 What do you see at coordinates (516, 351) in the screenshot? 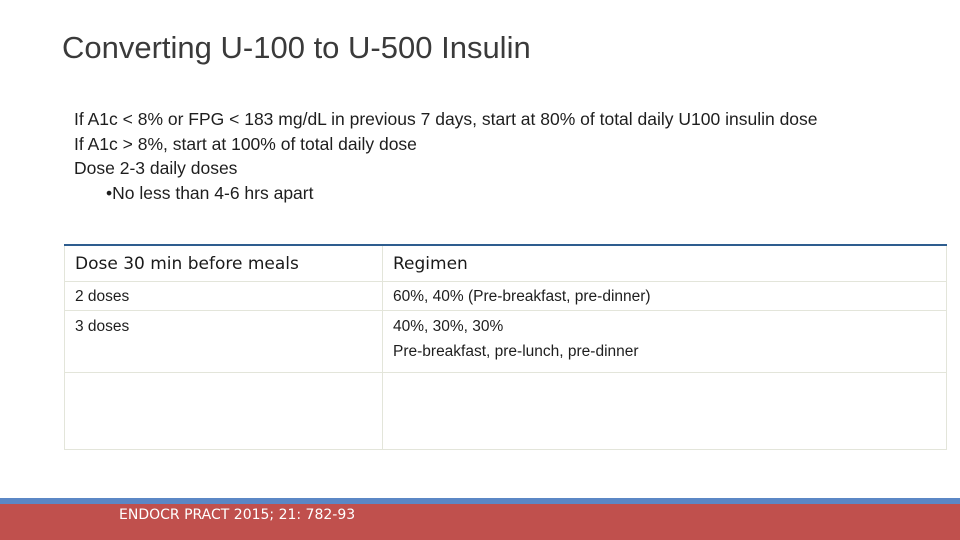
I see `regimen-line: Pre-breakfast, pre-lunch, pre-dinner` at bounding box center [516, 351].